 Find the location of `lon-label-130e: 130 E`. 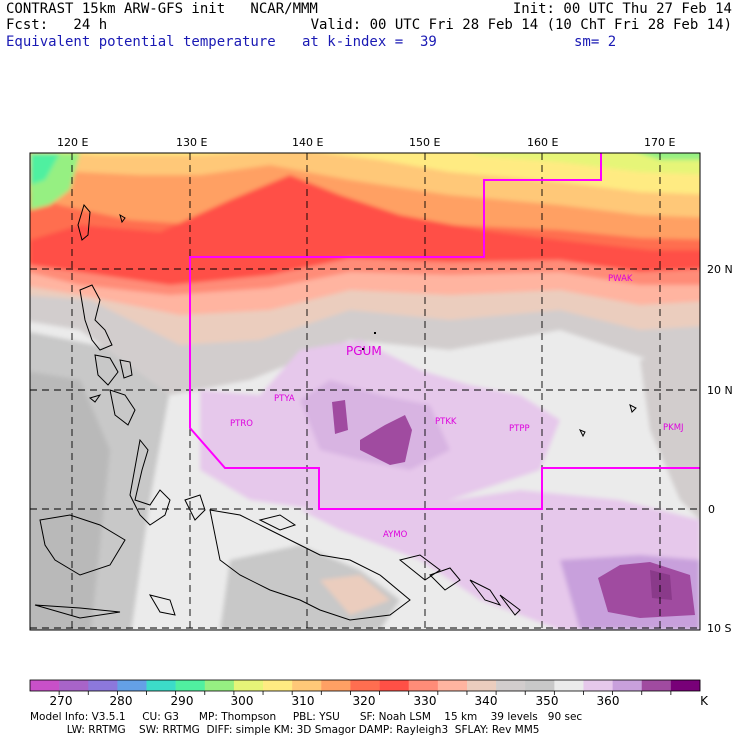

lon-label-130e: 130 E is located at coordinates (192, 142).